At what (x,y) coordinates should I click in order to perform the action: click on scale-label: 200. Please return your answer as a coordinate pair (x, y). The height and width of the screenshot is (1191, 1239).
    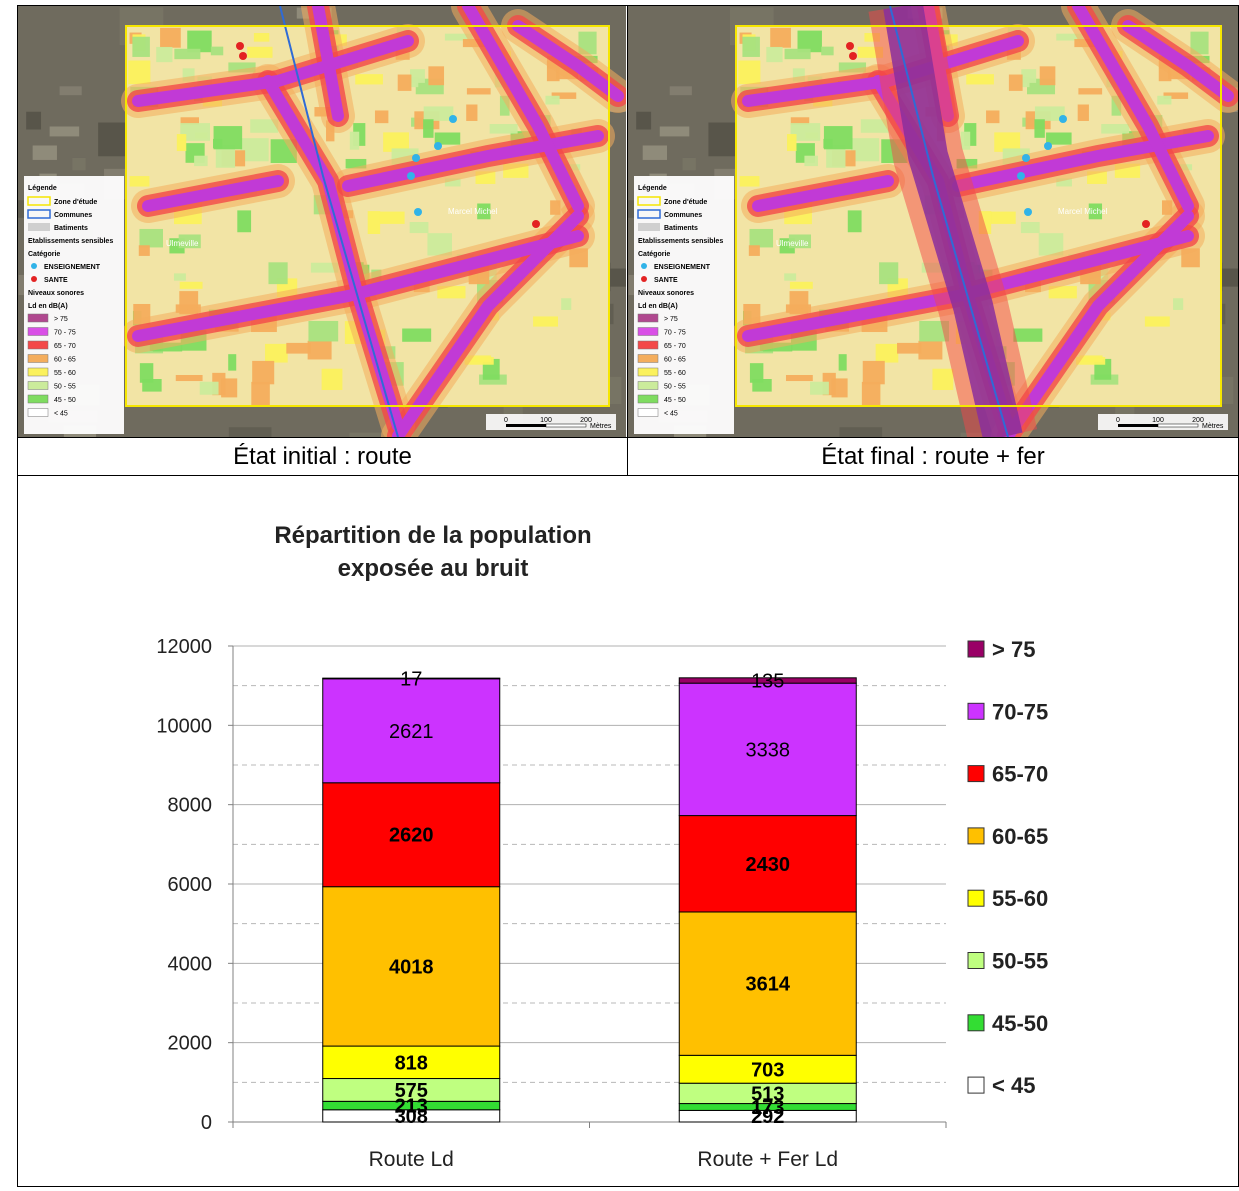
    Looking at the image, I should click on (1198, 420).